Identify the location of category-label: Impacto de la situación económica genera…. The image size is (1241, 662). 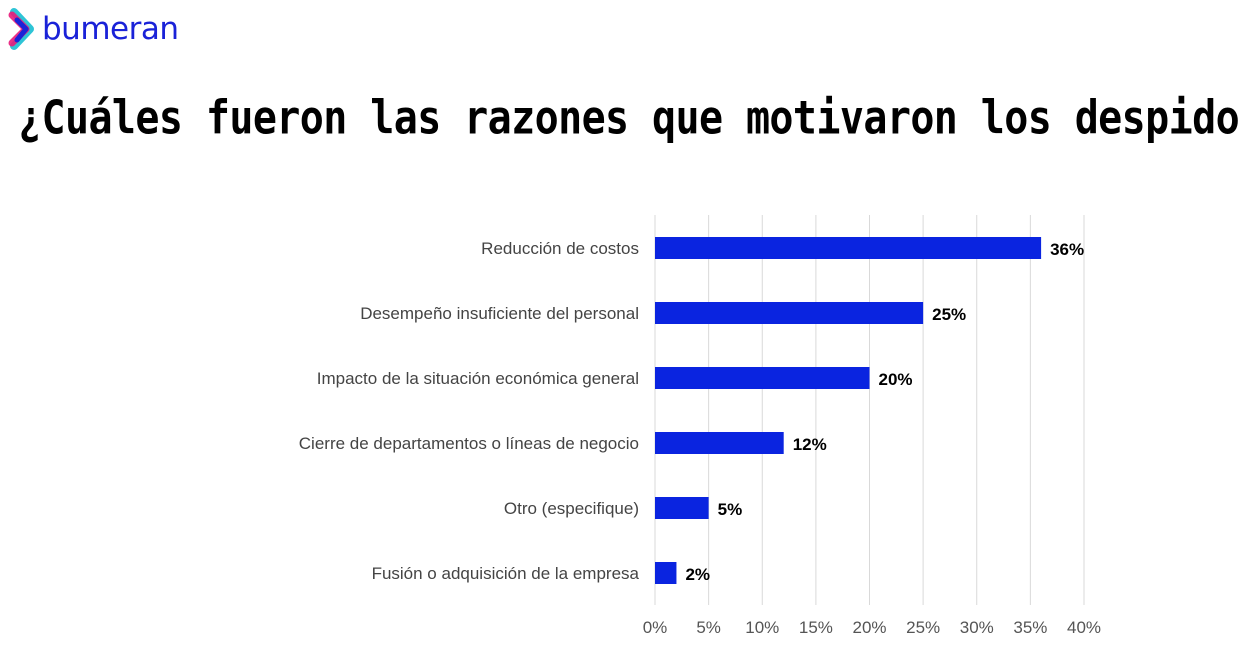
(478, 378).